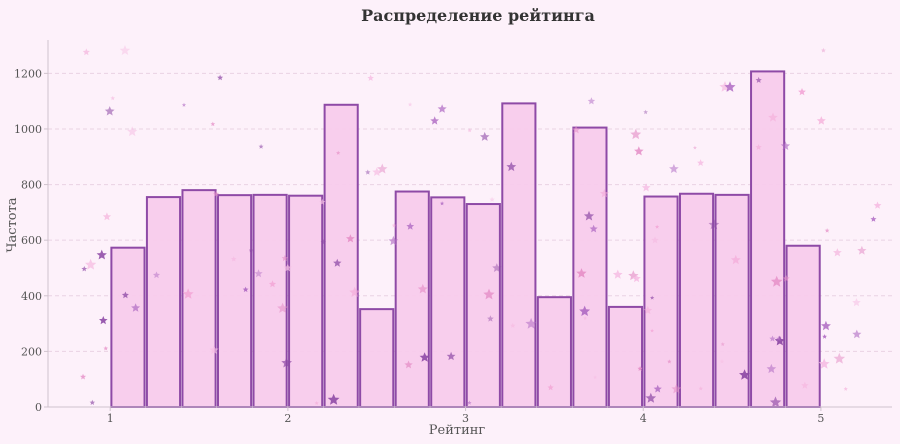 The image size is (900, 444). Describe the element at coordinates (31, 240) in the screenshot. I see `y-tick-label: 600` at that location.